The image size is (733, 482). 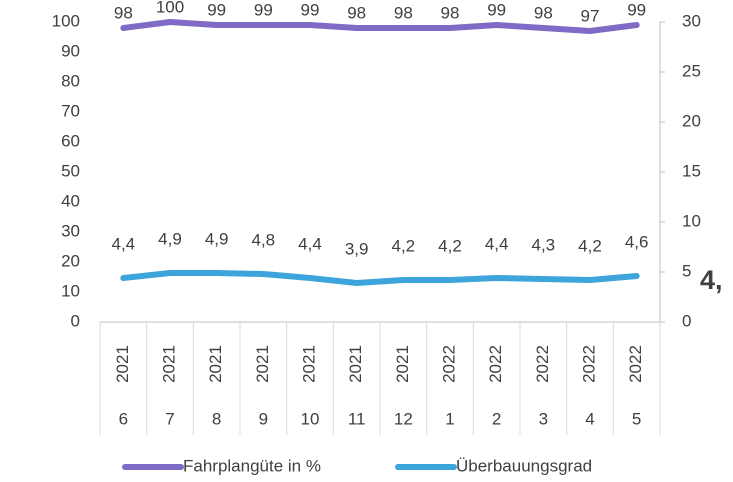 What do you see at coordinates (66, 20) in the screenshot?
I see `y-tick-label: 100` at bounding box center [66, 20].